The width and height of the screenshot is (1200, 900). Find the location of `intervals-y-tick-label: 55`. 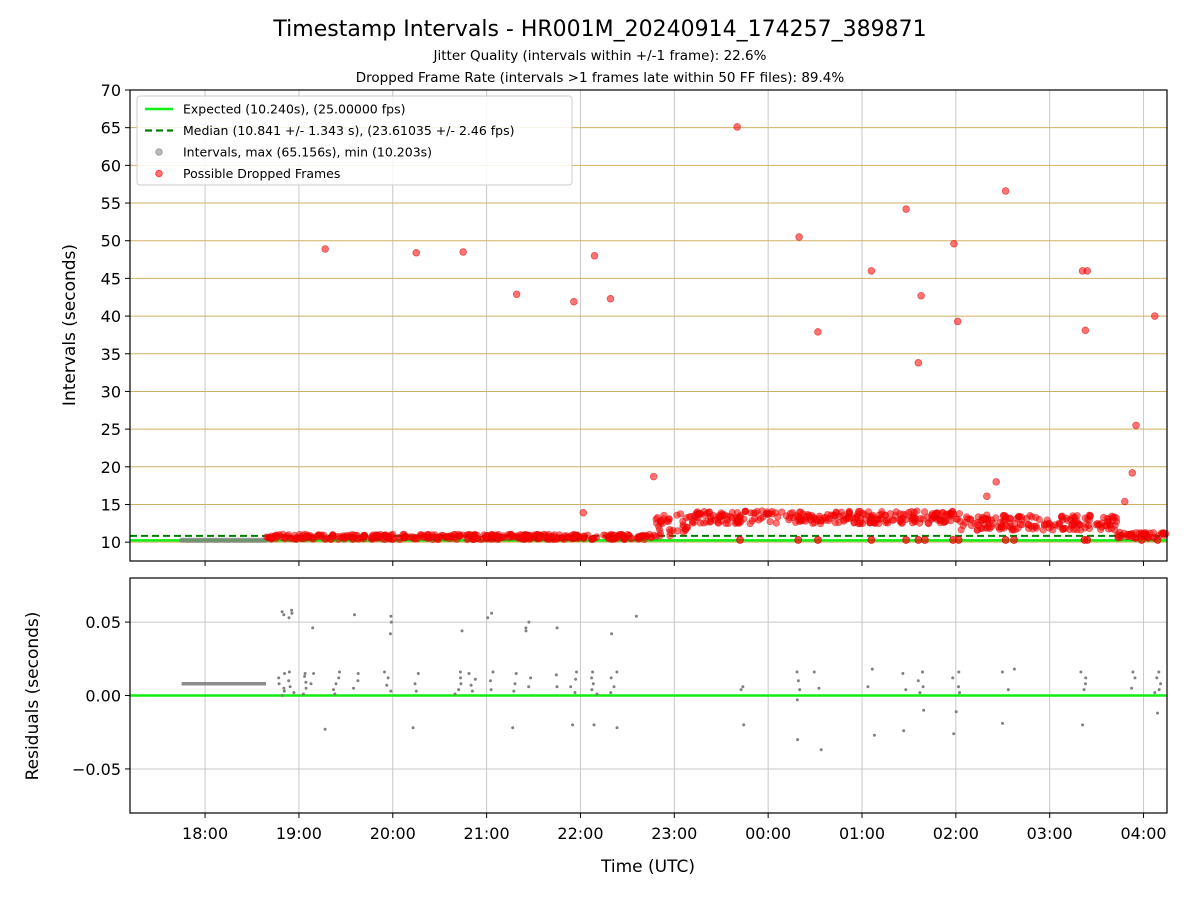

intervals-y-tick-label: 55 is located at coordinates (111, 203).